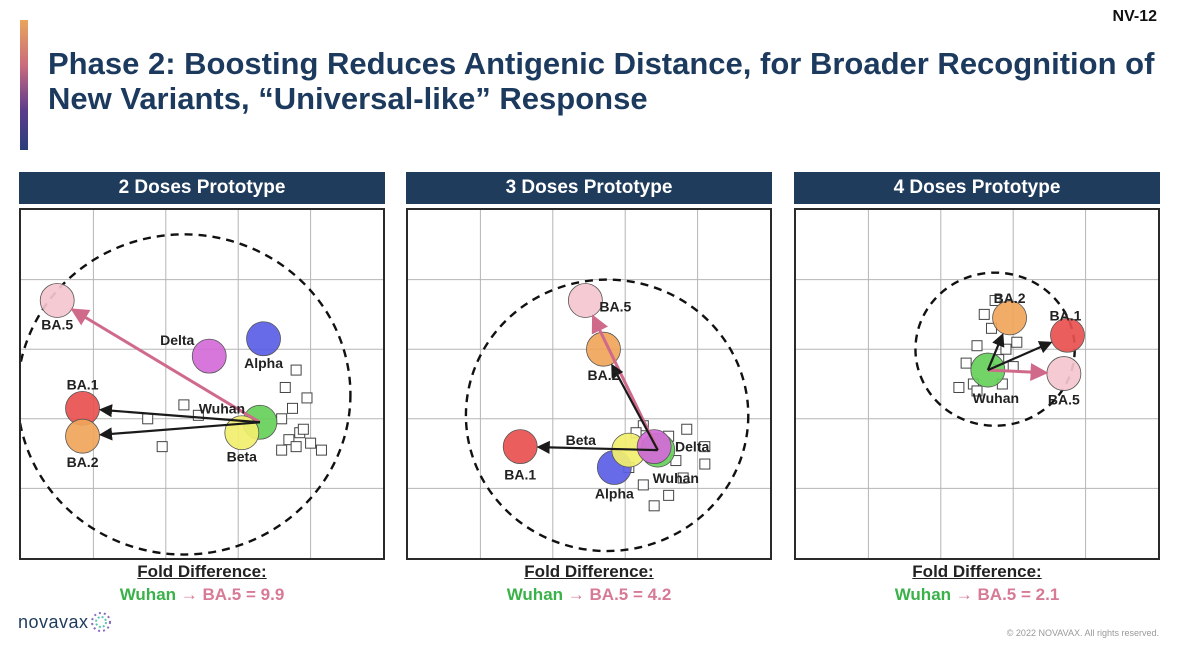 This screenshot has height=647, width=1179. Describe the element at coordinates (1047, 594) in the screenshot. I see `fold-number: 2.1` at that location.